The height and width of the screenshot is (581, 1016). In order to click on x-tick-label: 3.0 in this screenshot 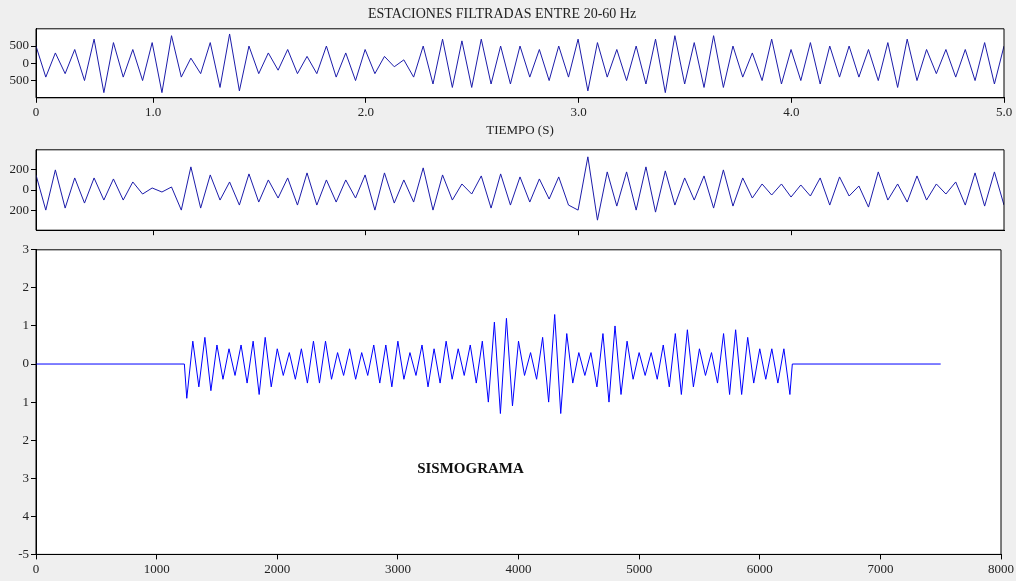, I will do `click(578, 112)`.